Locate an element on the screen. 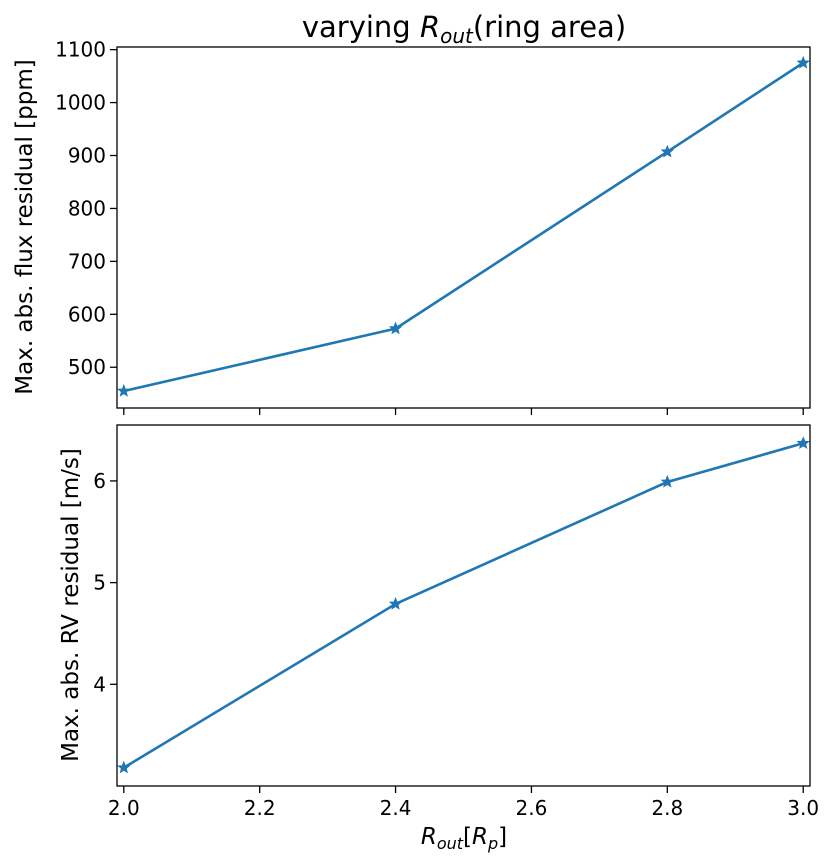 This screenshot has width=830, height=868. rv-y-tick-label: 5 is located at coordinates (99, 583).